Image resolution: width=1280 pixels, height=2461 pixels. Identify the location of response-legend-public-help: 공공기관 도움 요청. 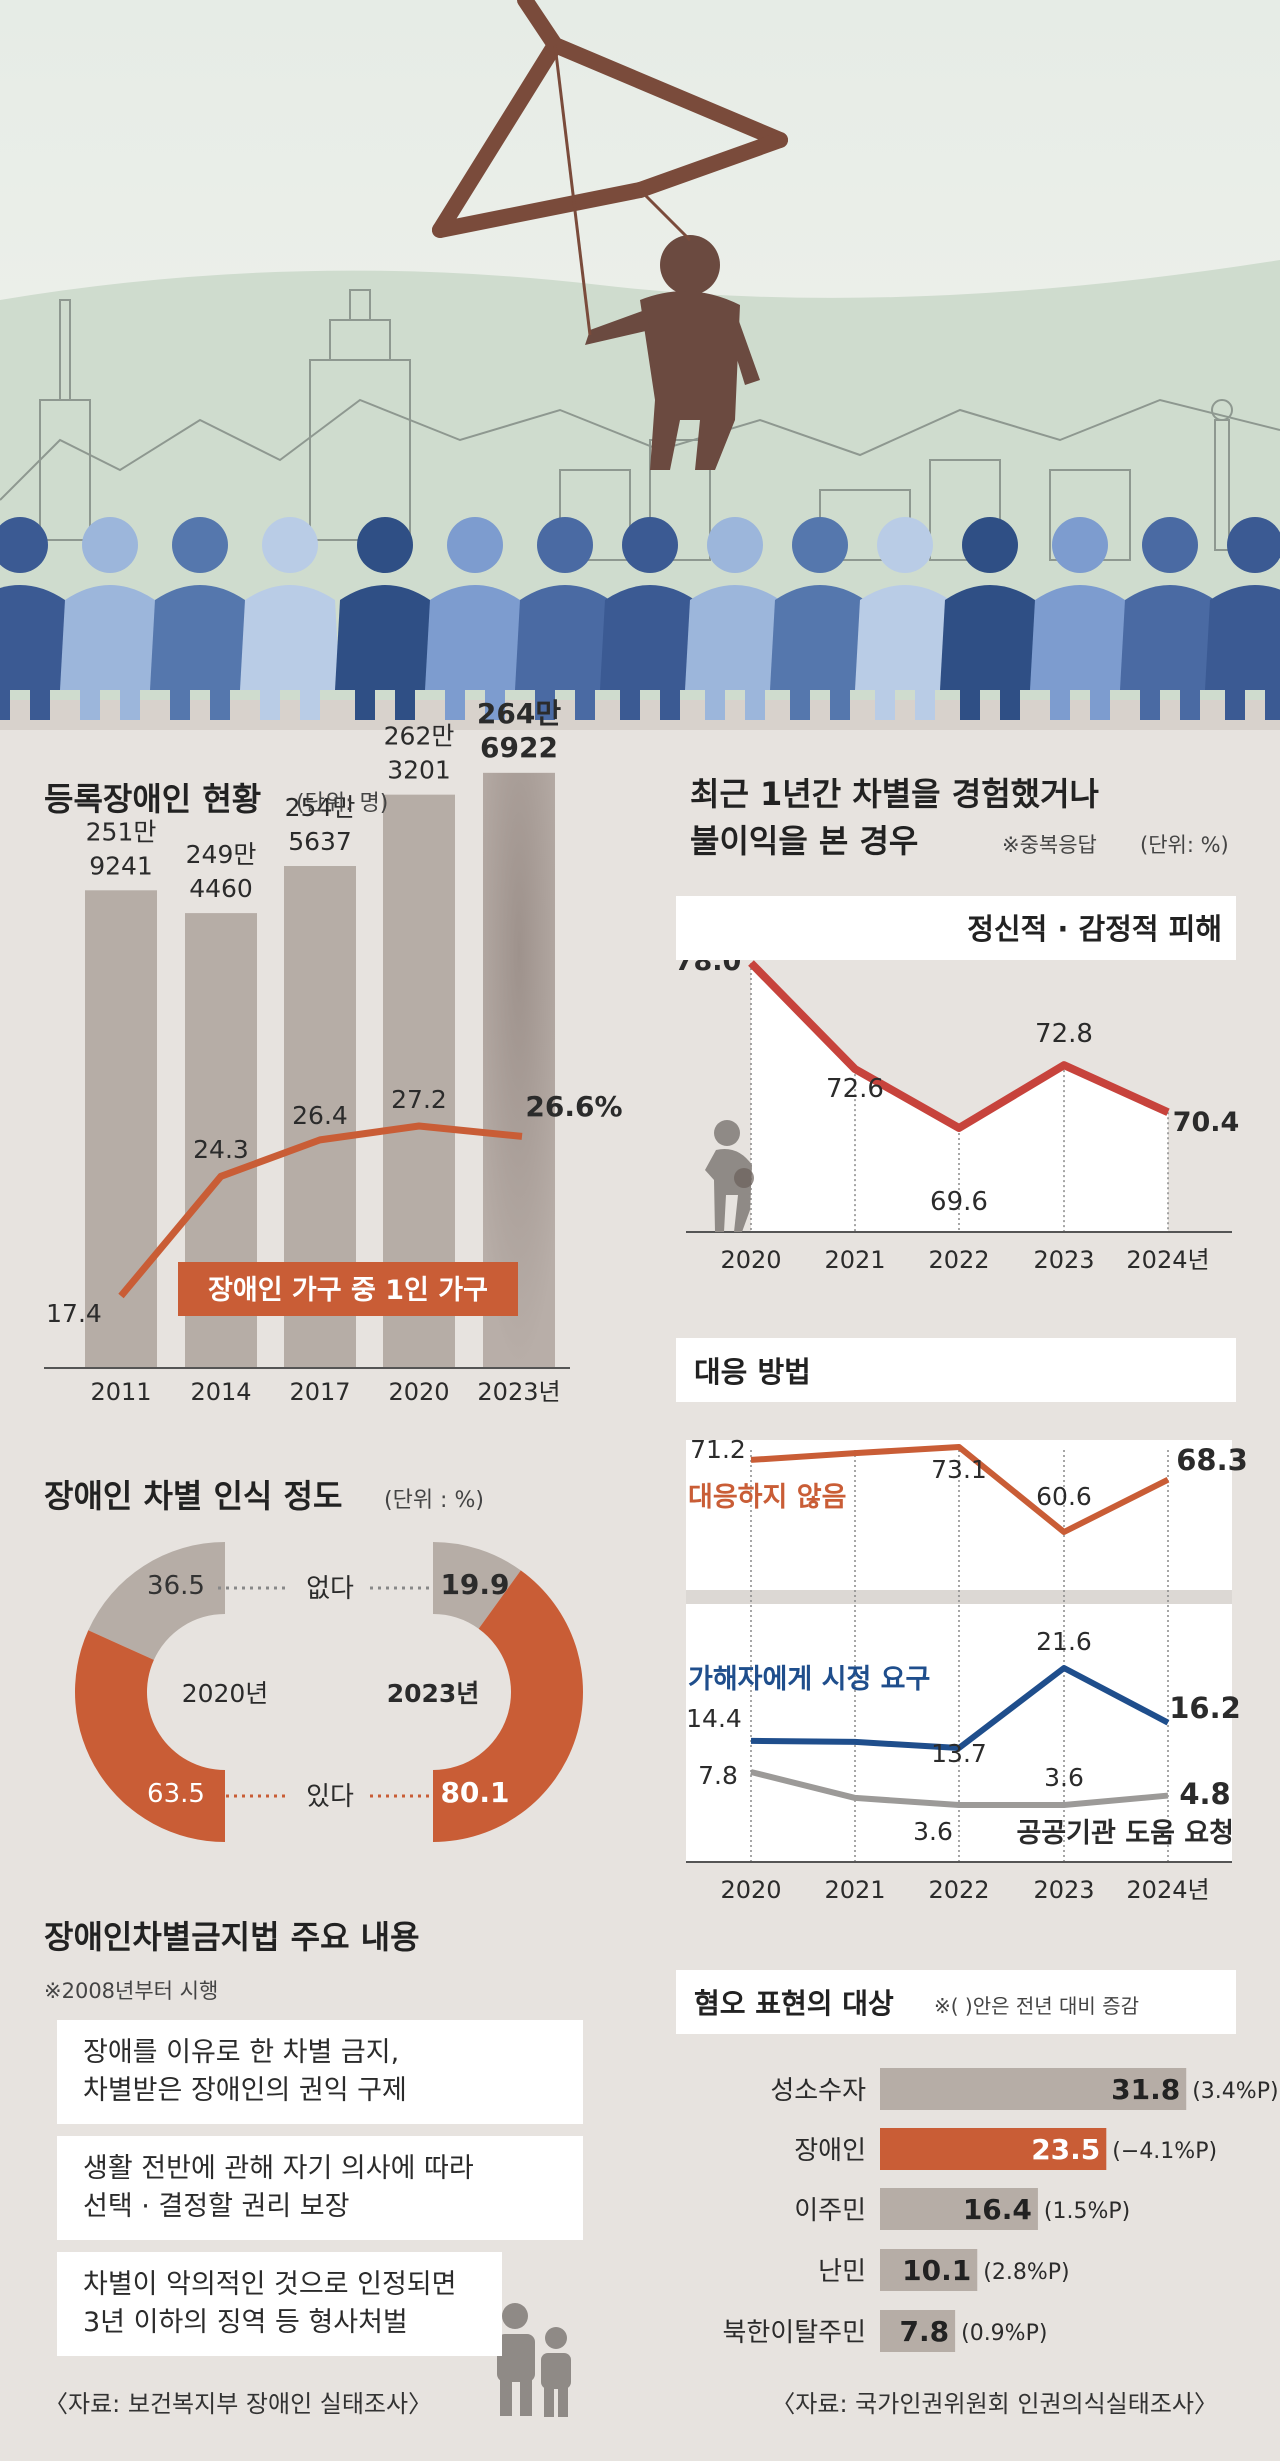
(1125, 1833).